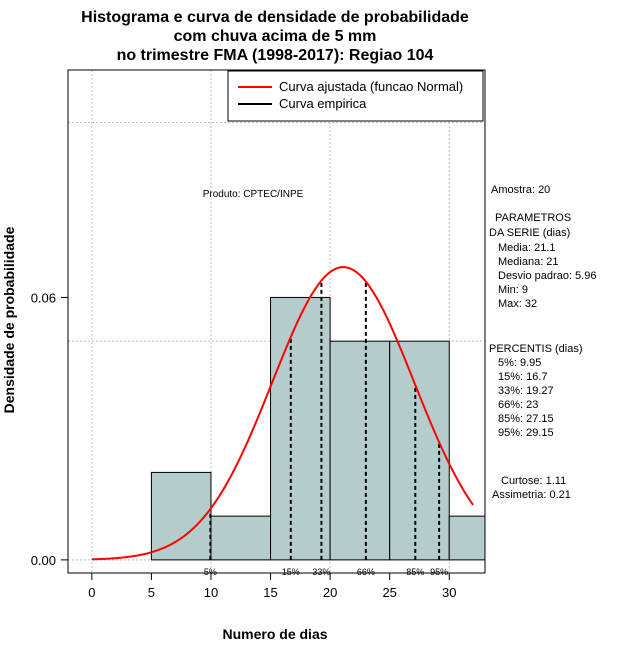 Image resolution: width=640 pixels, height=660 pixels. Describe the element at coordinates (275, 55) in the screenshot. I see `title-line-3: no trimestre FMA (1998-2017): Regiao 104` at that location.